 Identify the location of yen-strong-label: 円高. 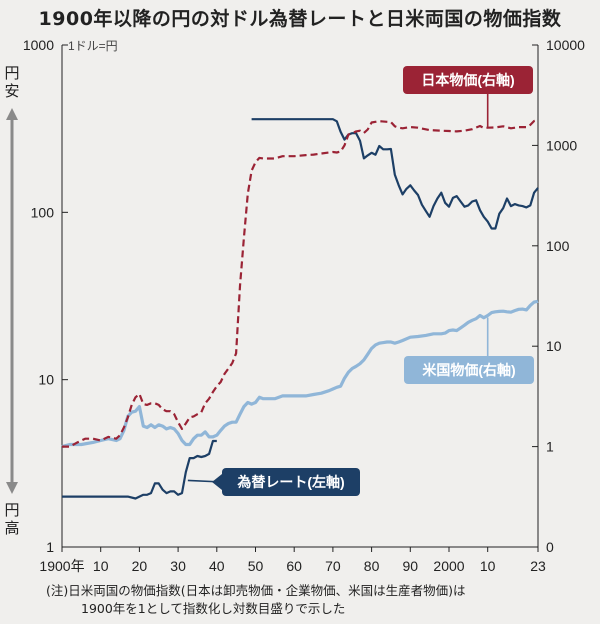
(11, 519).